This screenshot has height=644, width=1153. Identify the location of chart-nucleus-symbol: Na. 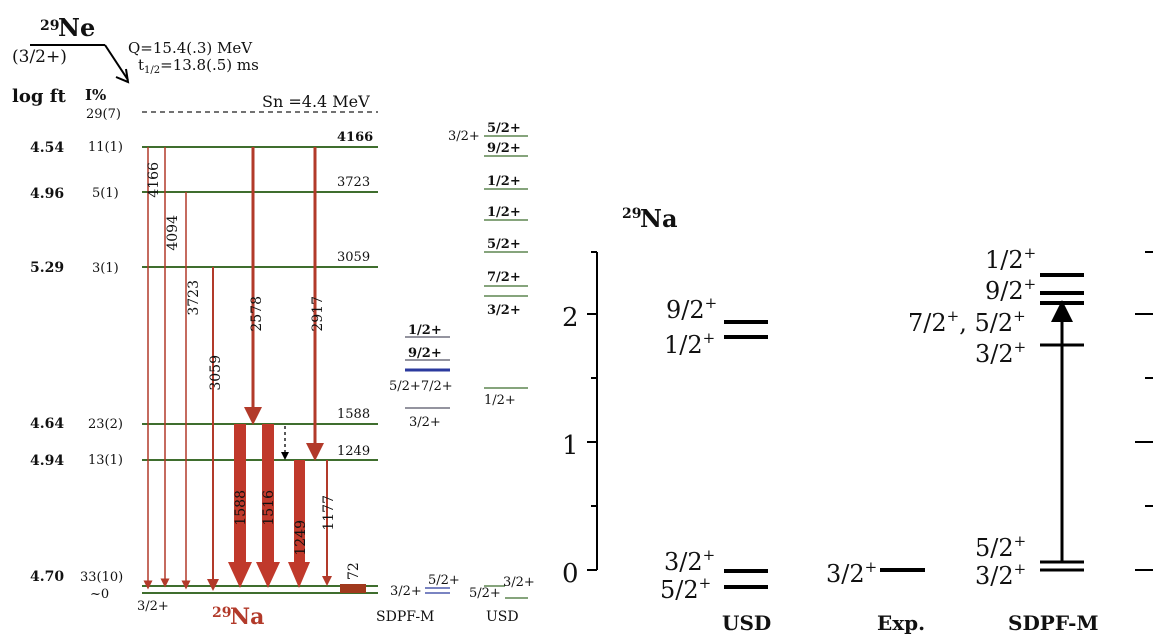
(659, 218).